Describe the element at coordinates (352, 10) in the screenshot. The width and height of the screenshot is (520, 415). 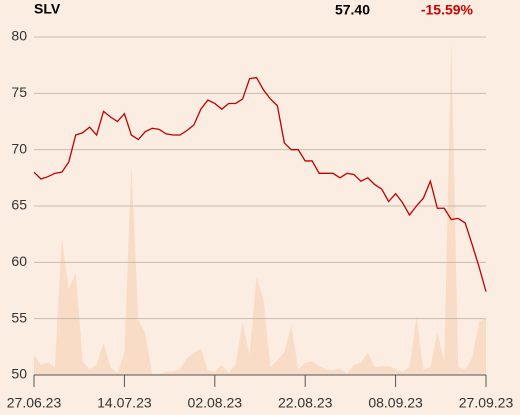
I see `price: 57.40` at that location.